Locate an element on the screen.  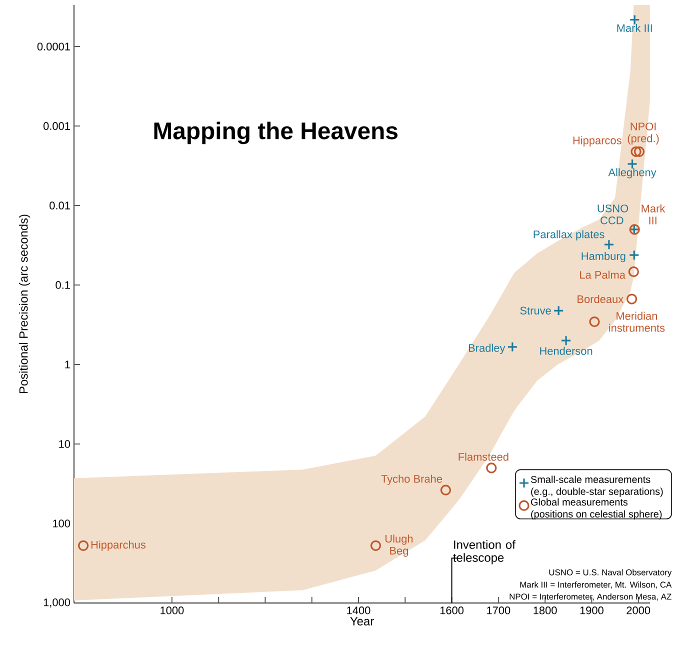
annotation: Tycho Brahe is located at coordinates (411, 479).